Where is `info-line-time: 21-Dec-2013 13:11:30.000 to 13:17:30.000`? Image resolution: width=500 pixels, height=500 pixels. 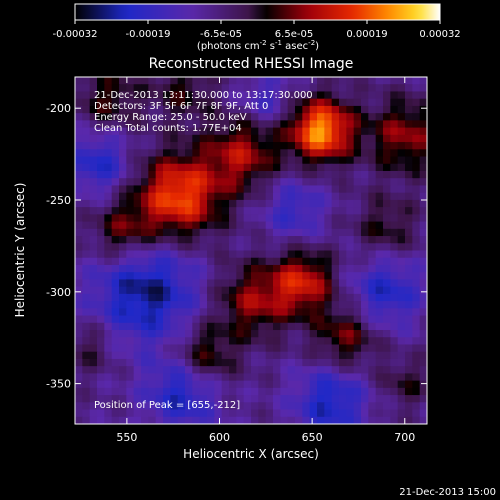
info-line-time: 21-Dec-2013 13:11:30.000 to 13:17:30.000 is located at coordinates (203, 95).